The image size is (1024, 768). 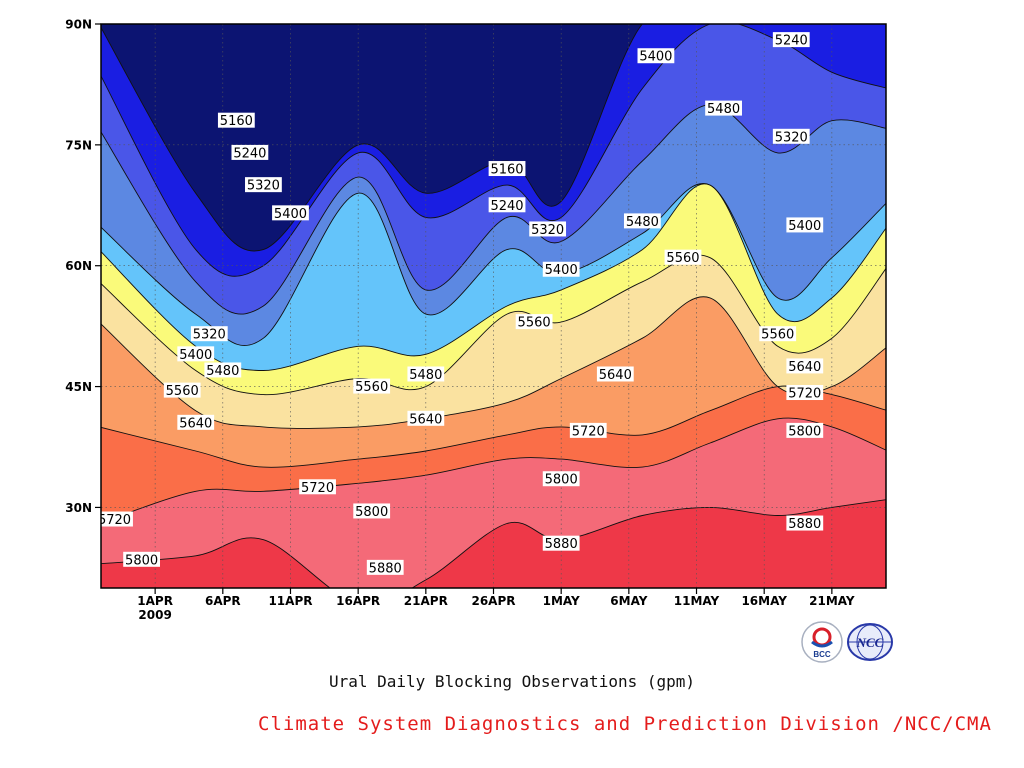 I want to click on y-tick-label: 60N, so click(x=78, y=266).